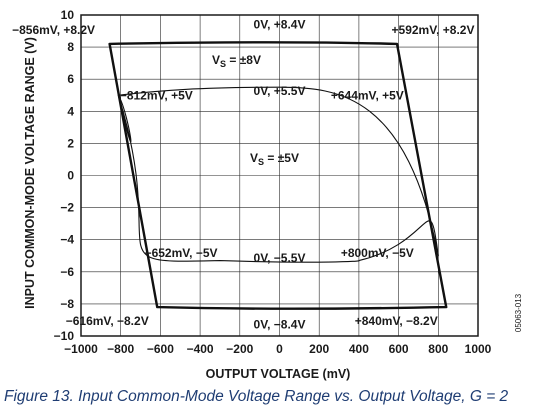 This screenshot has height=416, width=540. What do you see at coordinates (156, 95) in the screenshot?
I see `data-annotation: −812mV, +5V` at bounding box center [156, 95].